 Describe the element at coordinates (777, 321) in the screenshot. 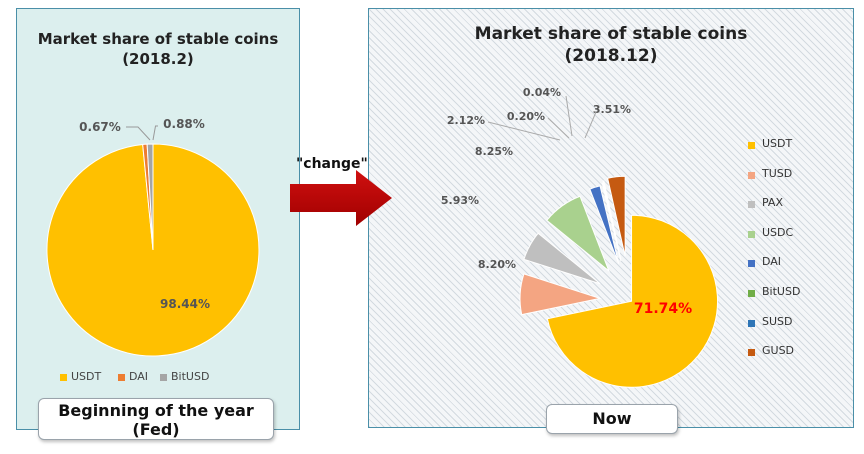

I see `legend-label: SUSD` at that location.